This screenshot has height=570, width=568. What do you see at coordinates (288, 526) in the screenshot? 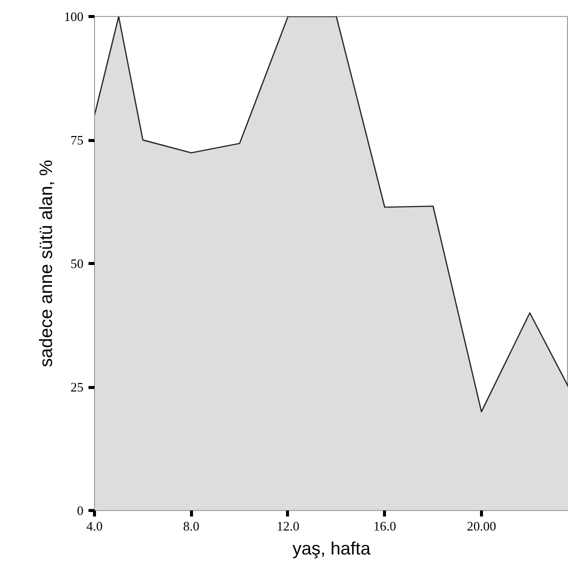
I see `x-tick-label: 12.0` at bounding box center [288, 526].